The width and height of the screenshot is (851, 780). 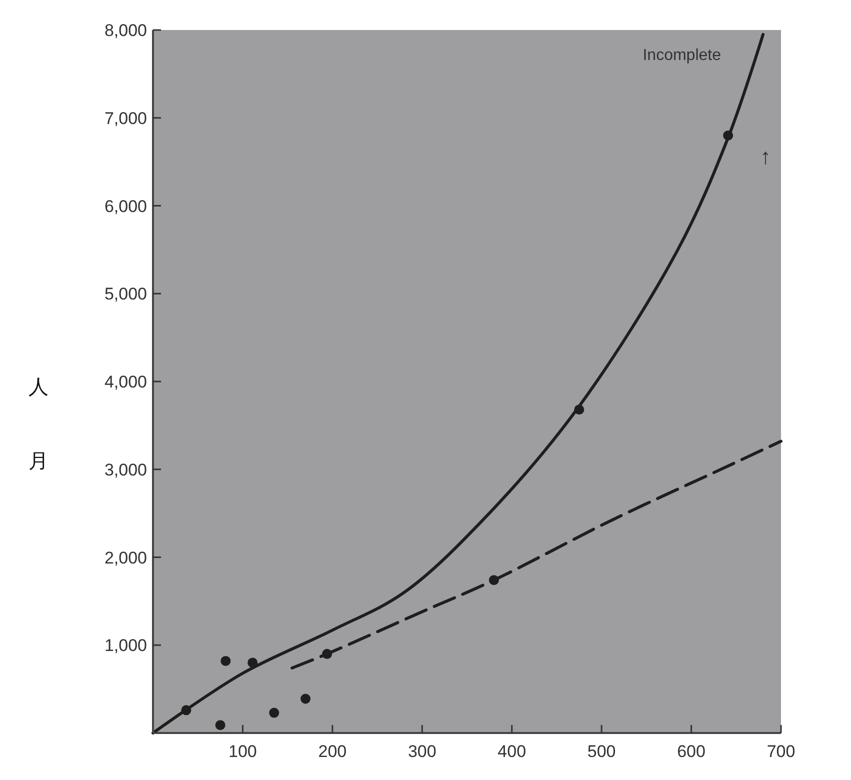 I want to click on y-tick-label: 2,000, so click(x=125, y=558).